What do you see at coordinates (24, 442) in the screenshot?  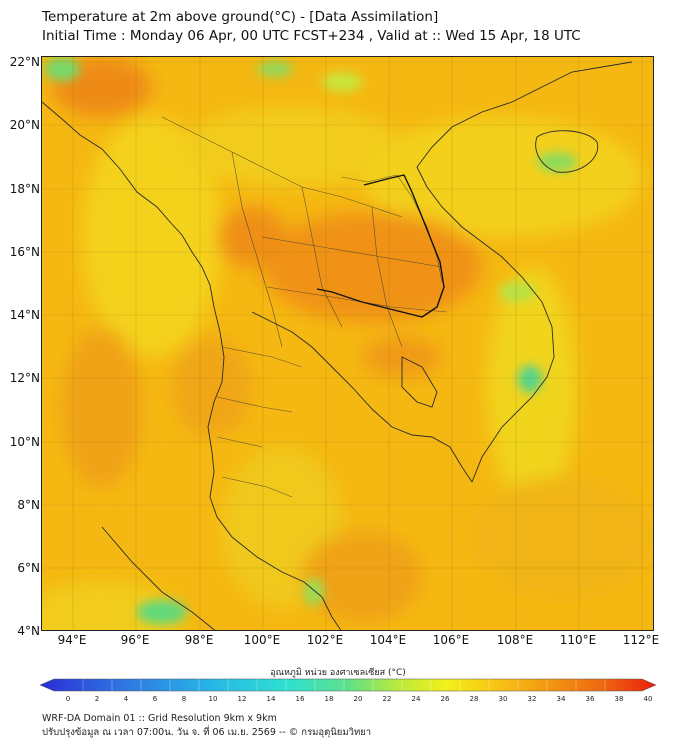 I see `lat-label: 10°N` at bounding box center [24, 442].